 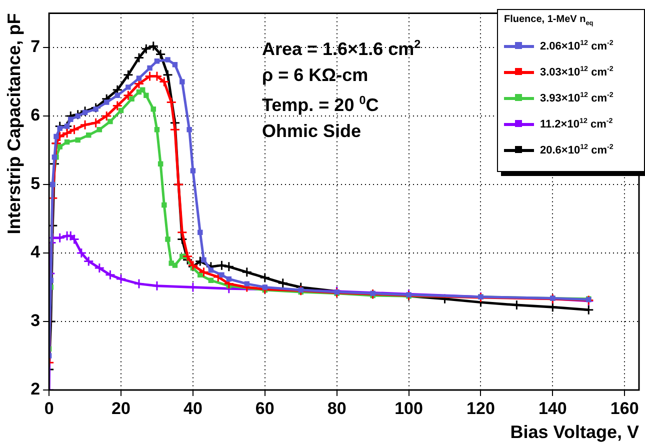 What do you see at coordinates (312, 131) in the screenshot?
I see `annotation: Ohmic Side` at bounding box center [312, 131].